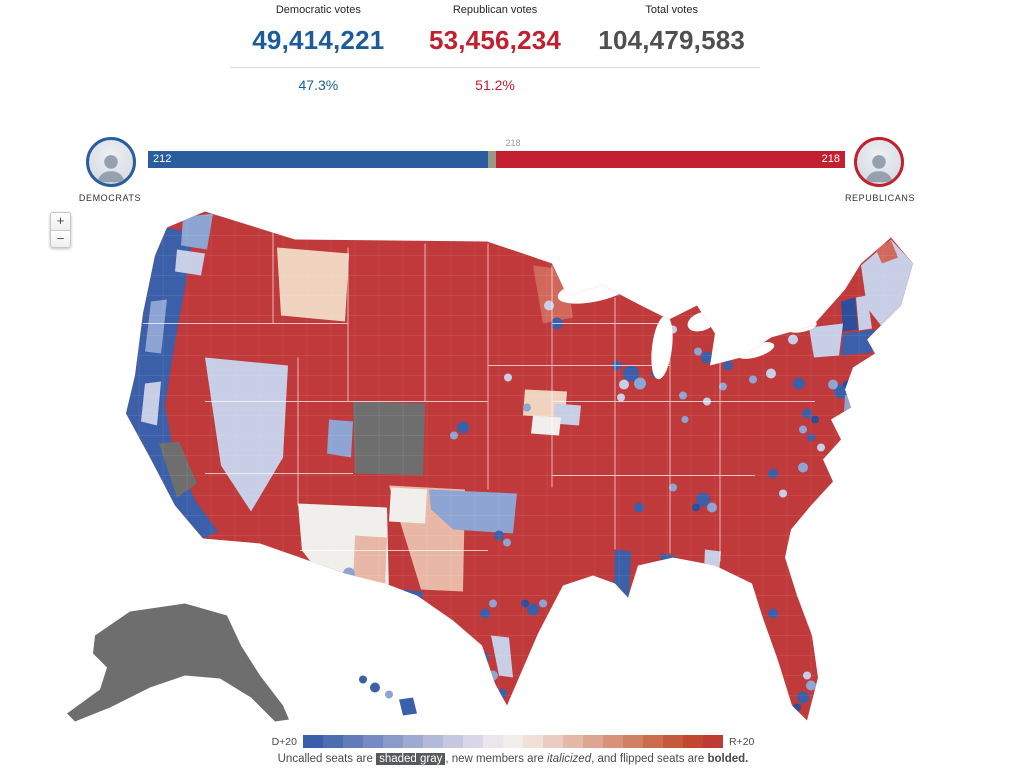 The image size is (1026, 778). I want to click on rep-seat-count: 218, so click(830, 159).